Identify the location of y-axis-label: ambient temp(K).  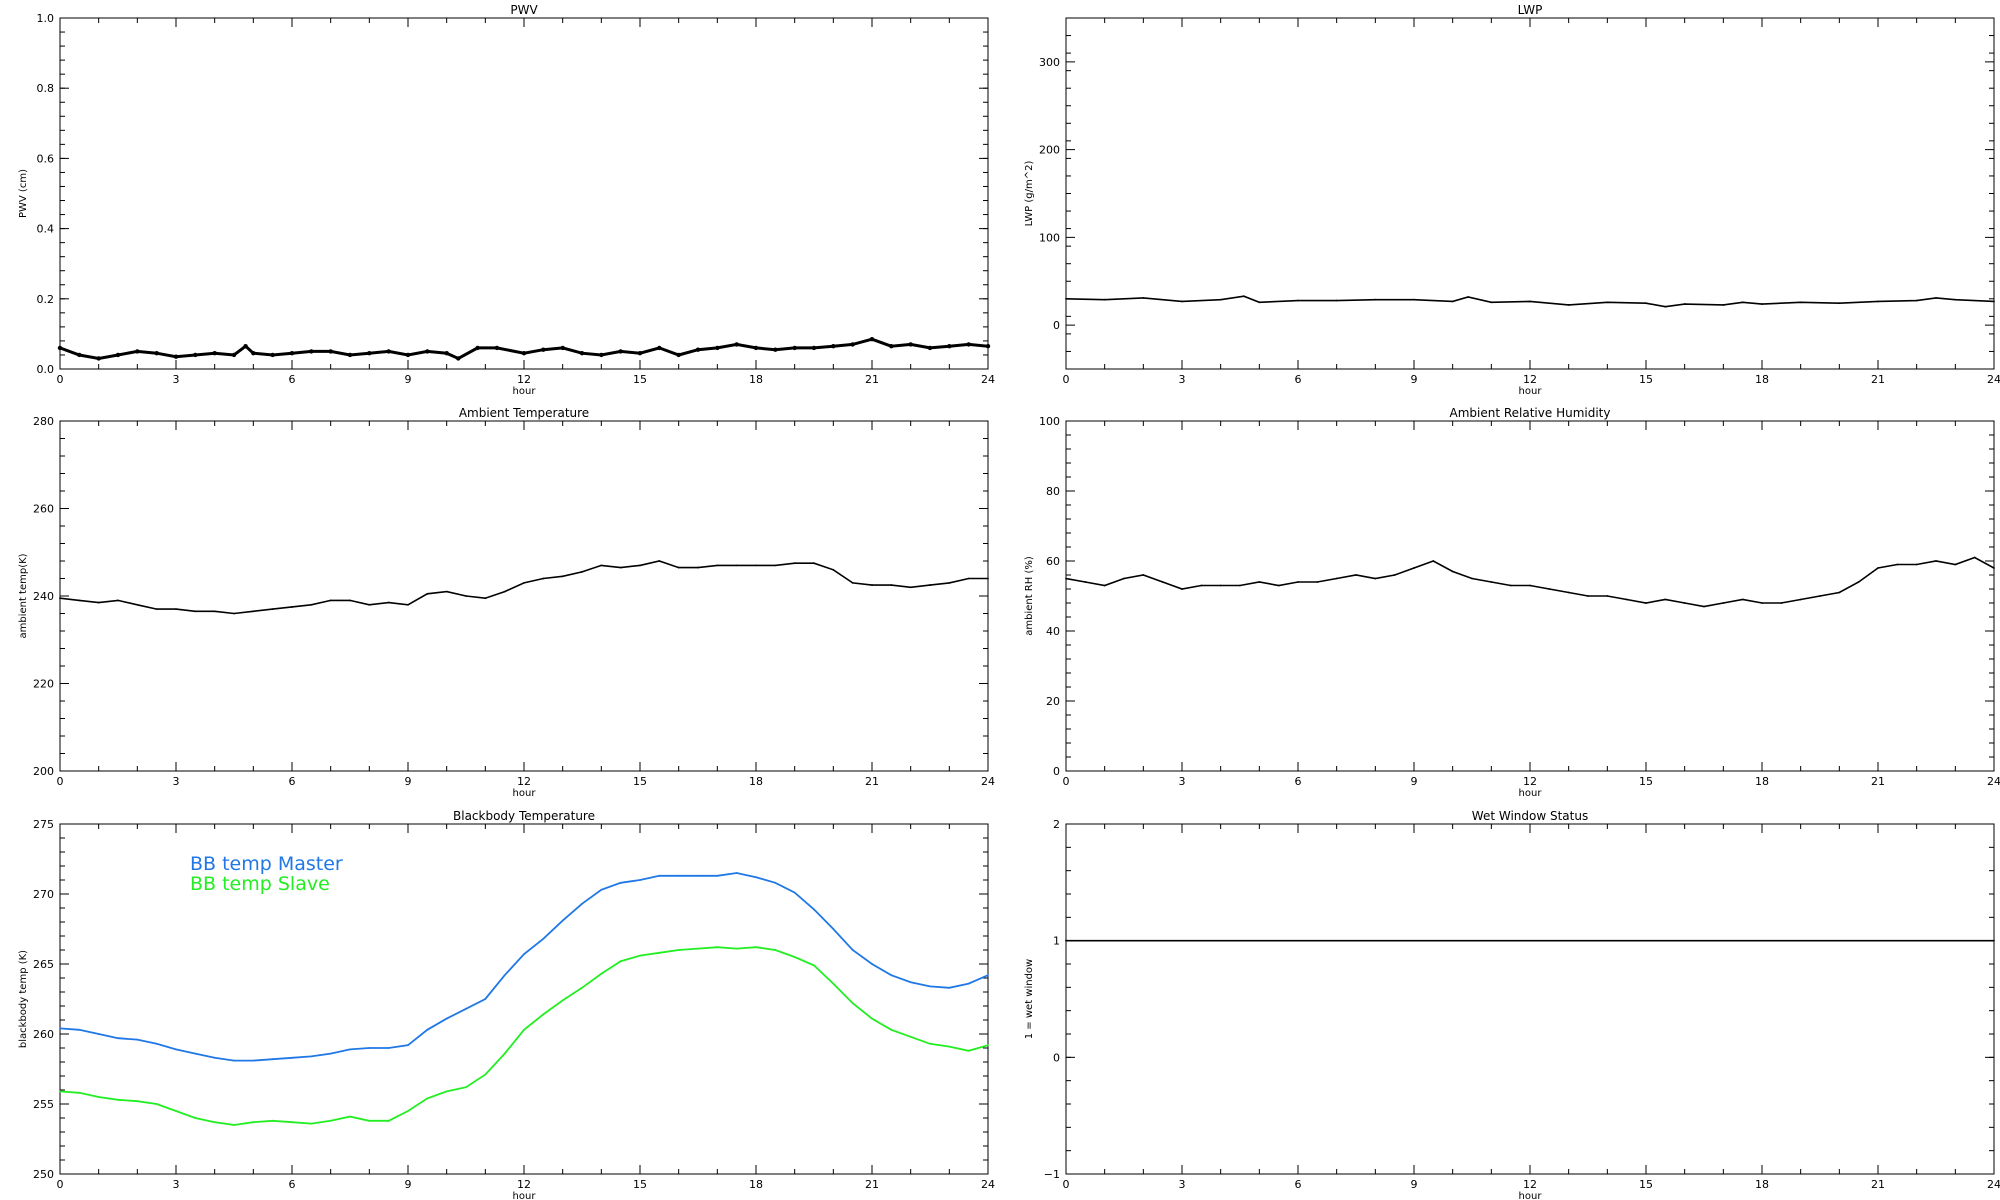
(23, 595).